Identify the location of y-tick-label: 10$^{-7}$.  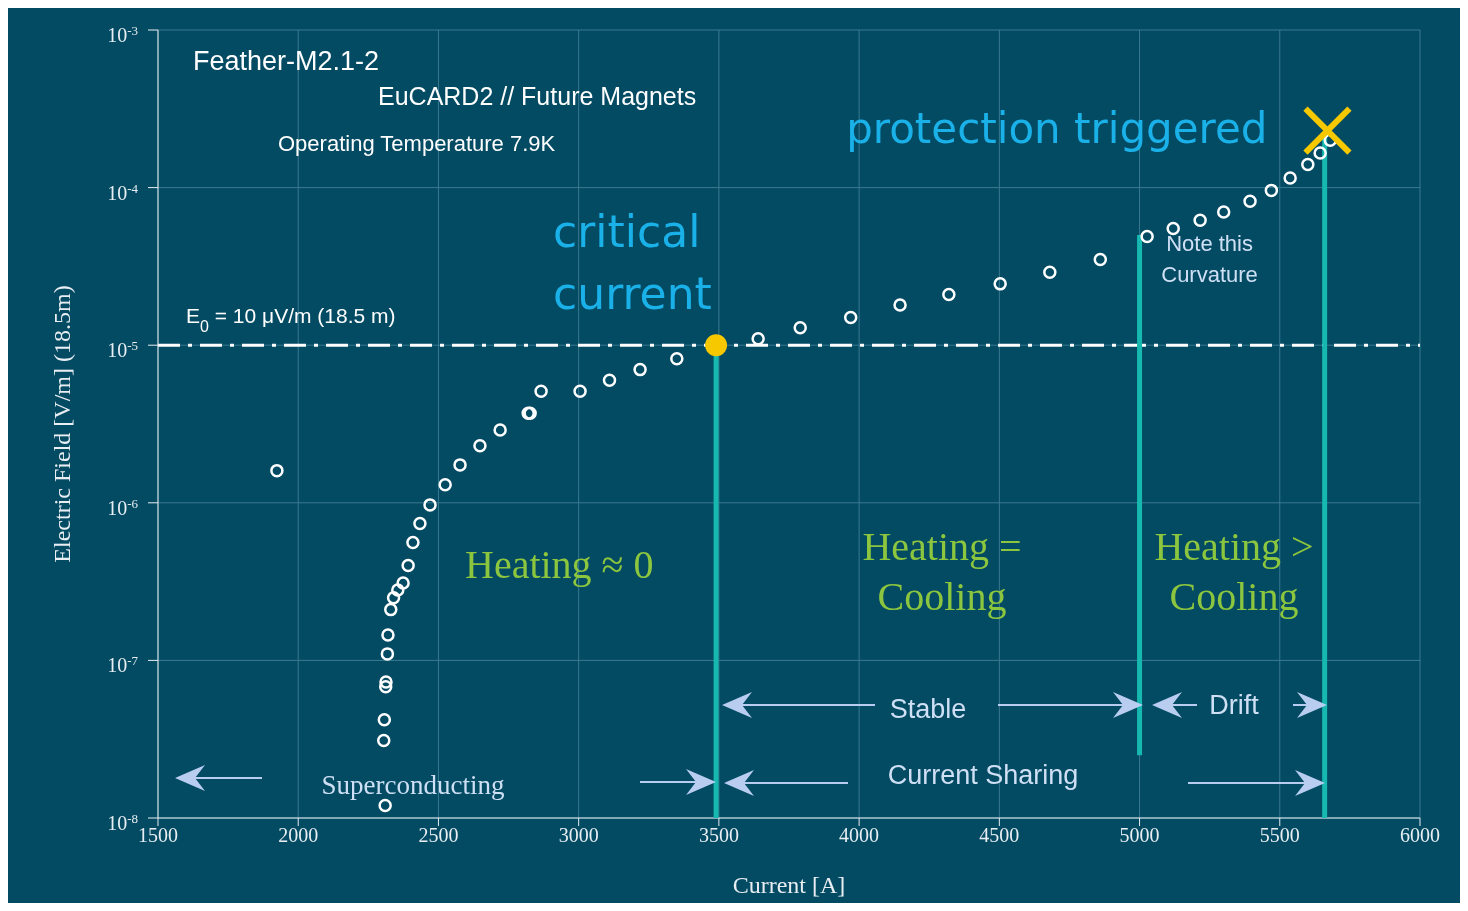
(123, 664).